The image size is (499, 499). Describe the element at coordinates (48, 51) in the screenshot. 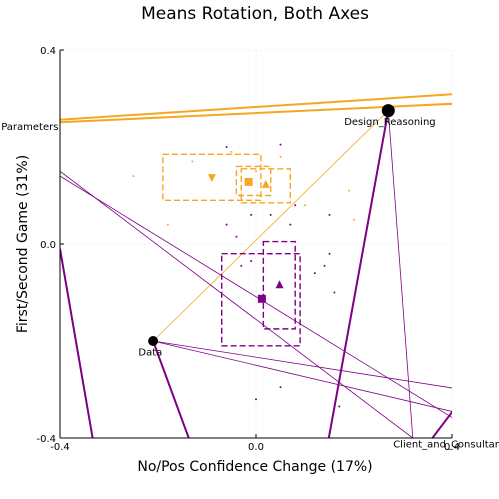

I see `y-tick-label: 0.4` at that location.